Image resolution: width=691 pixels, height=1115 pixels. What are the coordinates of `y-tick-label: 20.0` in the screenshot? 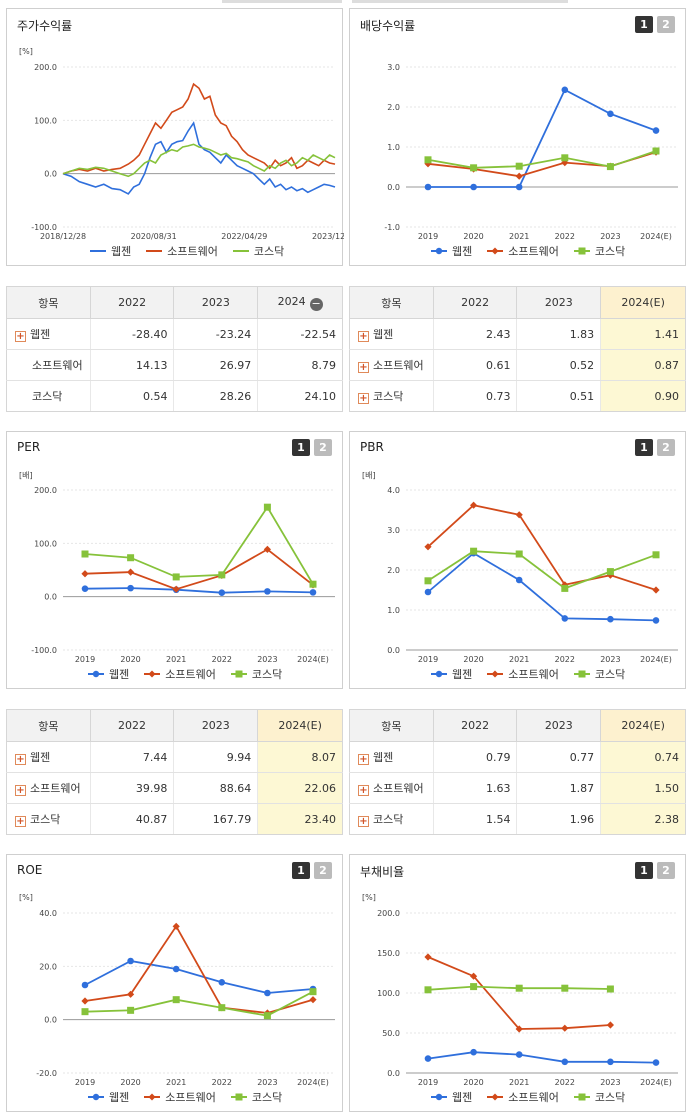 It's located at (48, 966).